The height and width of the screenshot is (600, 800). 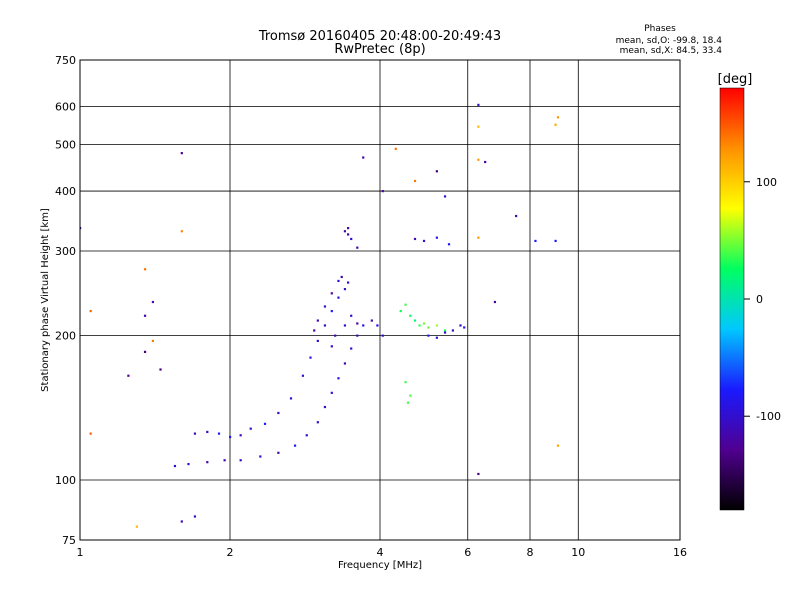 What do you see at coordinates (732, 299) in the screenshot?
I see `colorbar` at bounding box center [732, 299].